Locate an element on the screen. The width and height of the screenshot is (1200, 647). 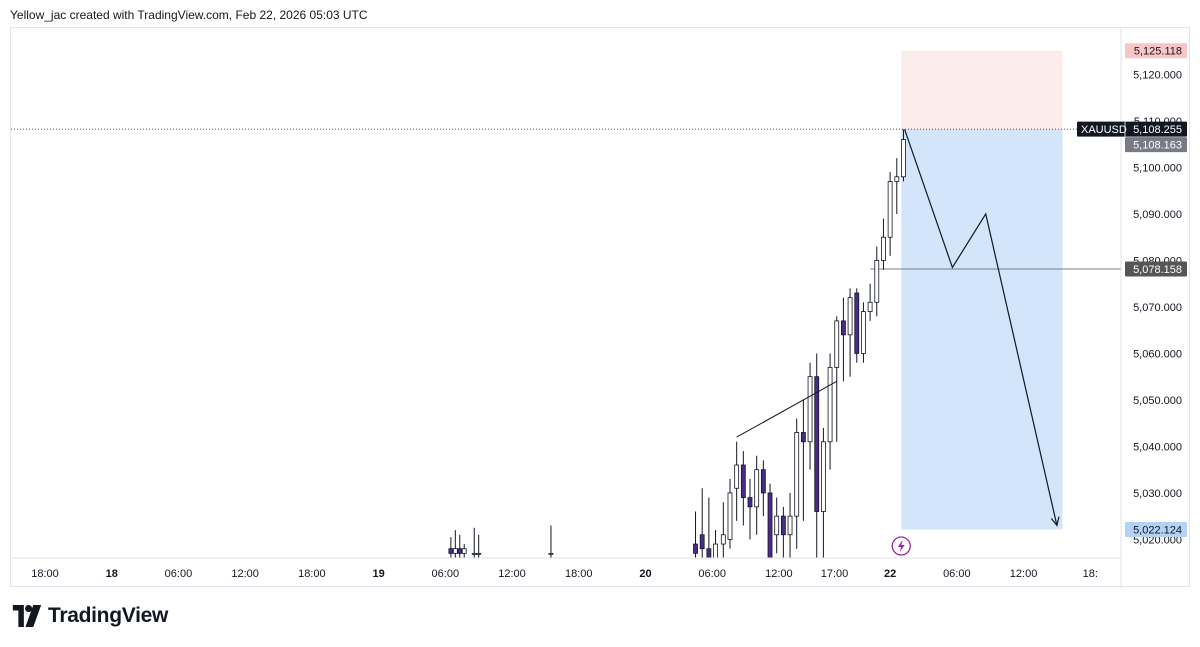
bid-price-label-bg is located at coordinates (1156, 145).